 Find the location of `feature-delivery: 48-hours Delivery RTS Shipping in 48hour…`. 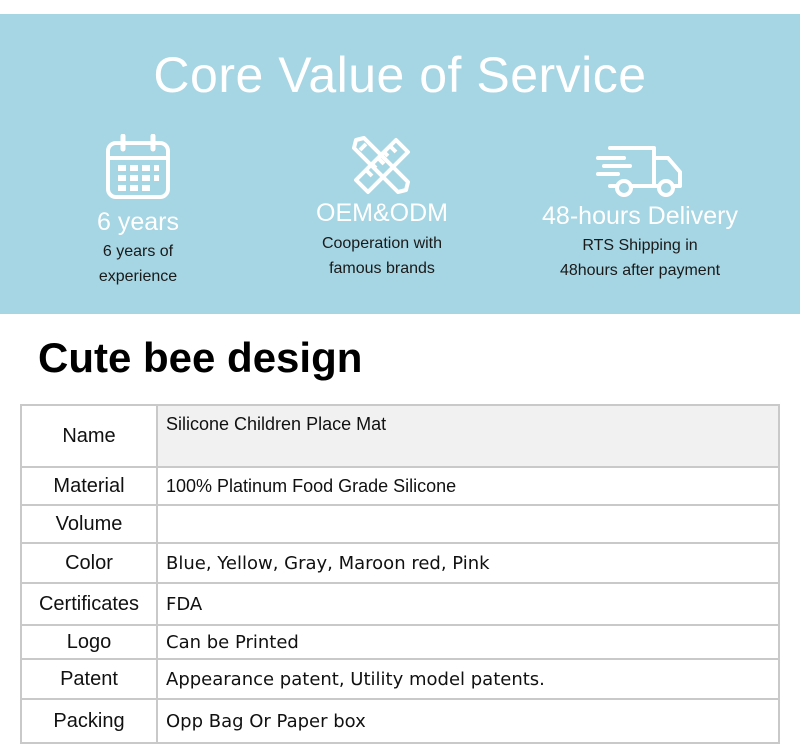

feature-delivery: 48-hours Delivery RTS Shipping in 48hour… is located at coordinates (640, 208).